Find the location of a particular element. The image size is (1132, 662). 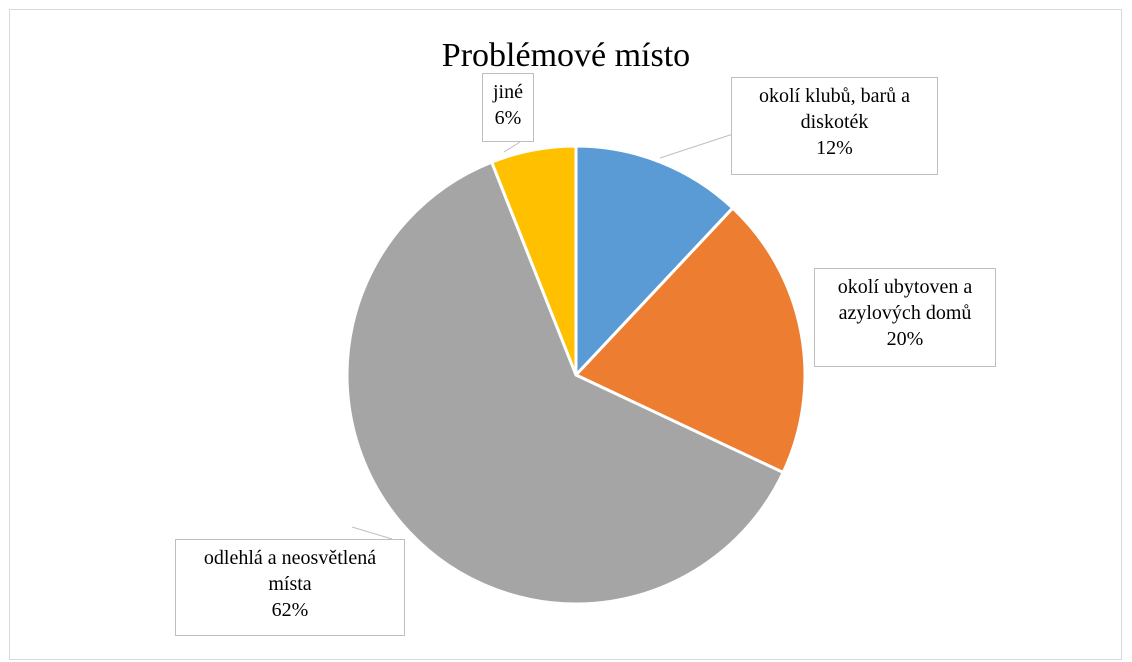

slice-klubu is located at coordinates (654, 260).